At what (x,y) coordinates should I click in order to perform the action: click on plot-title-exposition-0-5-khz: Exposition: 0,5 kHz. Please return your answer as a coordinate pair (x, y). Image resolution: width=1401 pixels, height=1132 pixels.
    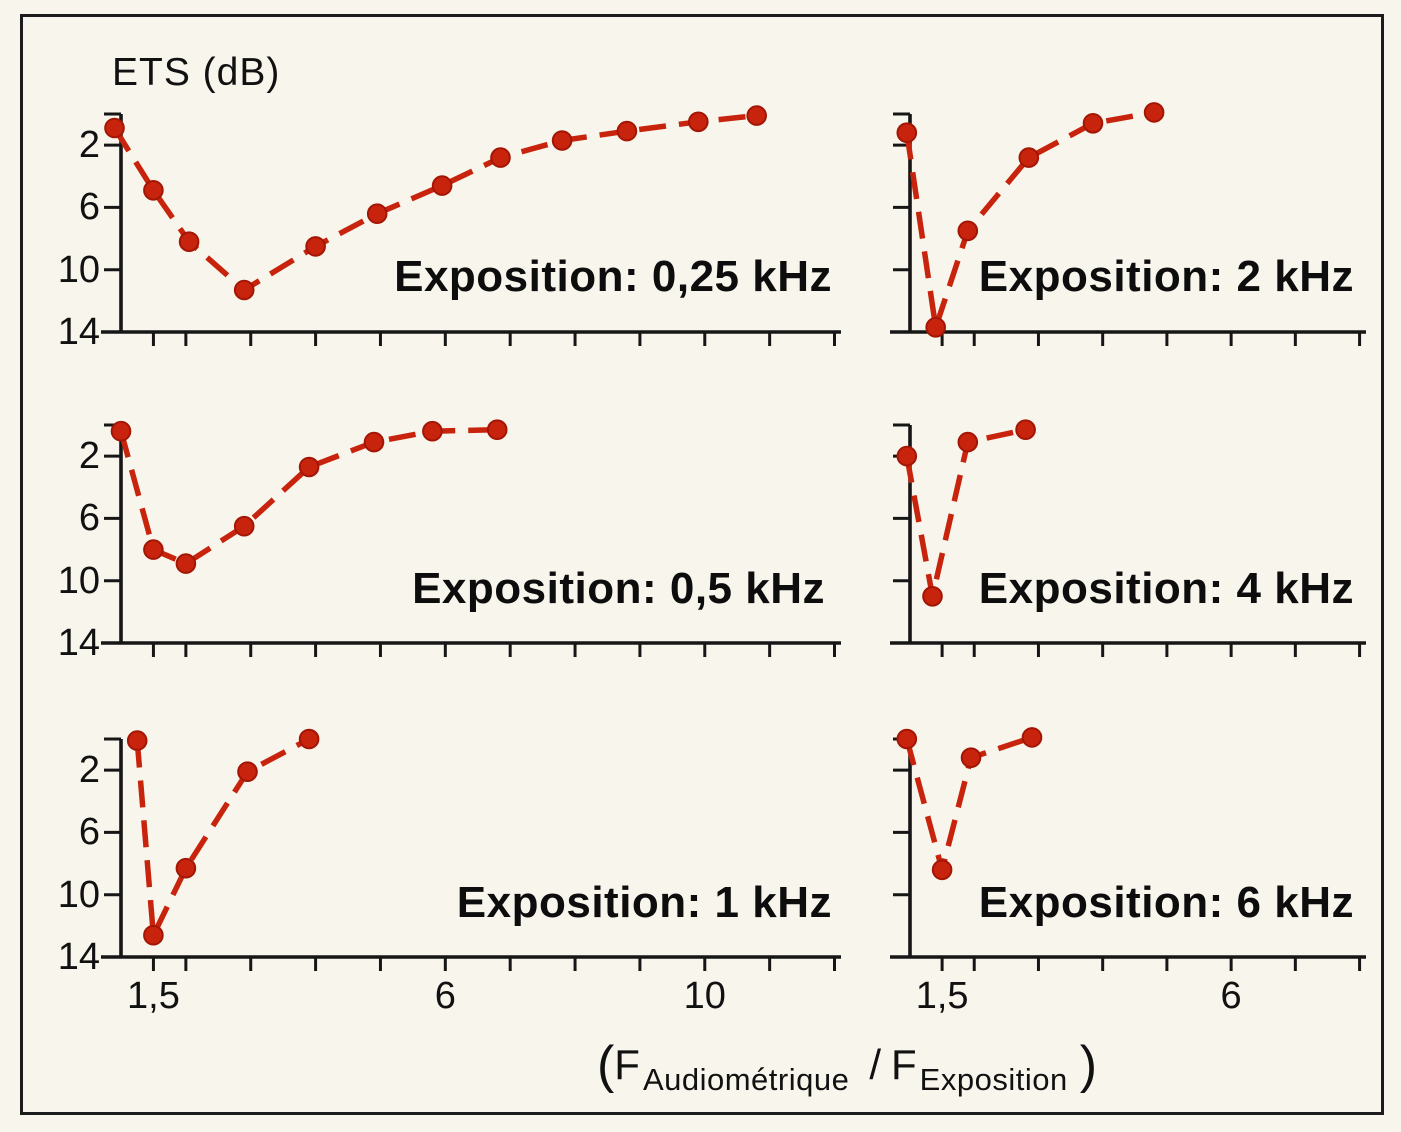
    Looking at the image, I should click on (618, 588).